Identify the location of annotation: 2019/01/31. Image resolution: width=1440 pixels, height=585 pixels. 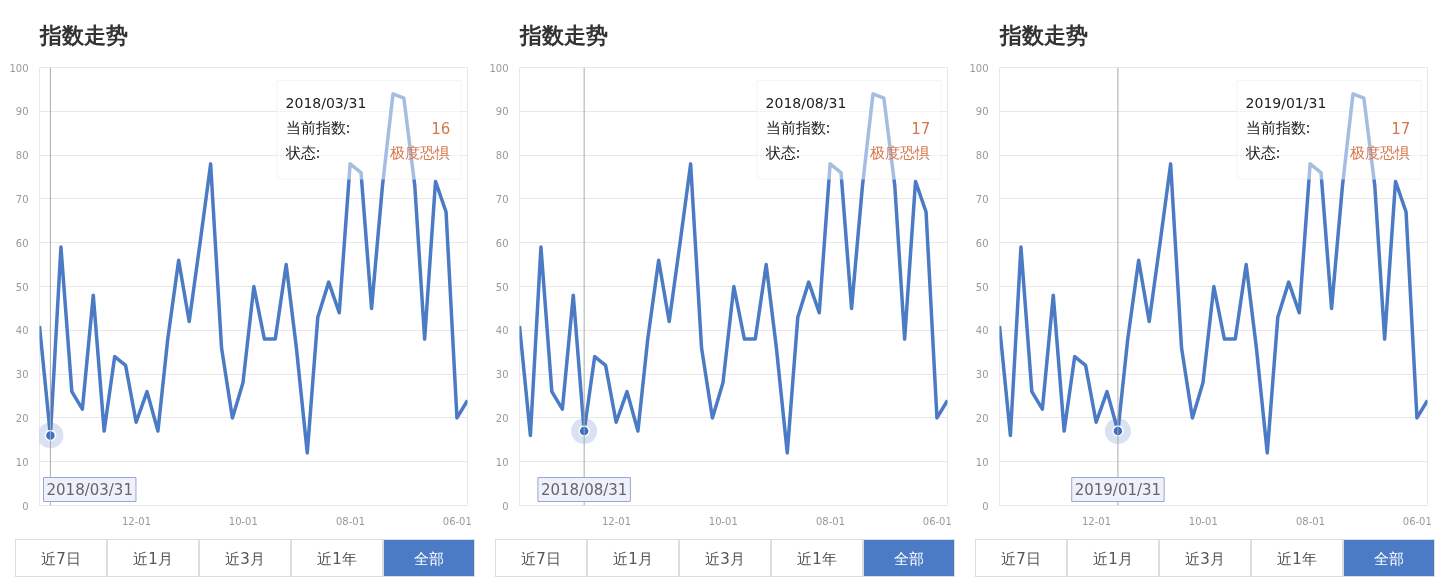
(1286, 102).